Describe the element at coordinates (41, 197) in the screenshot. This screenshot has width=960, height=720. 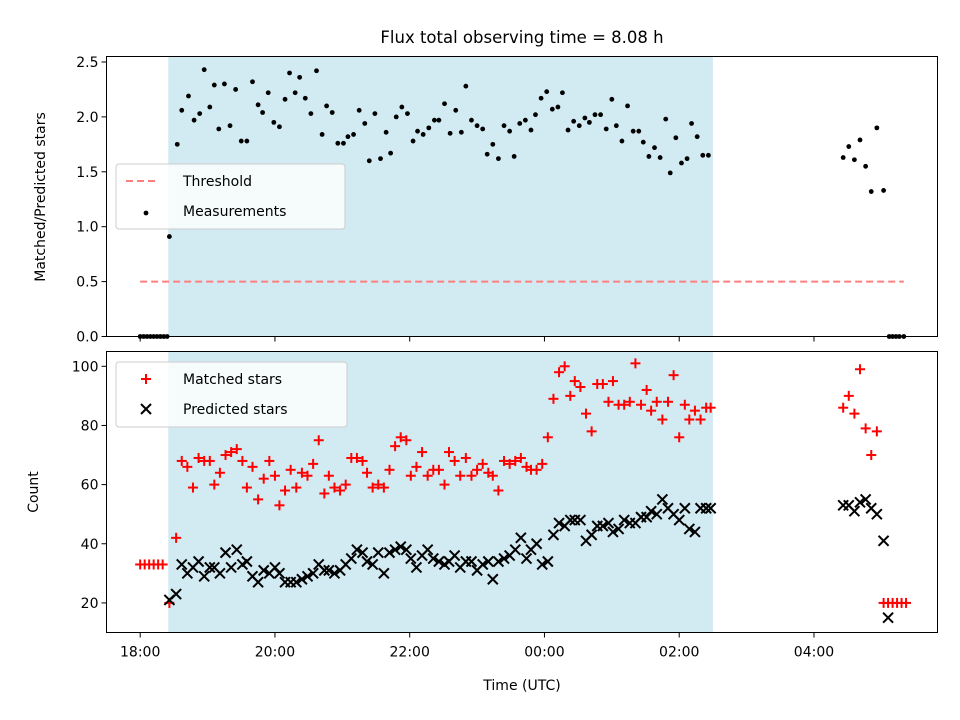
I see `top-y-axis-label: Matched/Predicted stars` at that location.